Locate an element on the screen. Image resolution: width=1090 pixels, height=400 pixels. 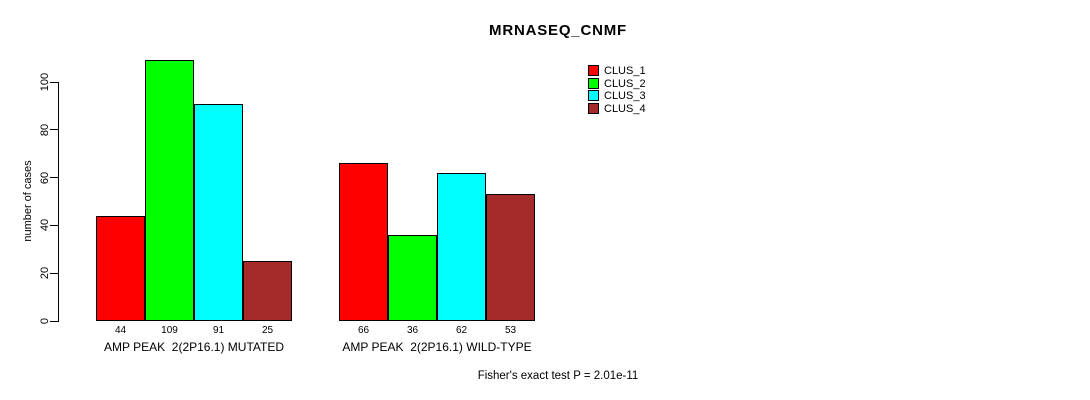
bar-value-label: 62 is located at coordinates (461, 330).